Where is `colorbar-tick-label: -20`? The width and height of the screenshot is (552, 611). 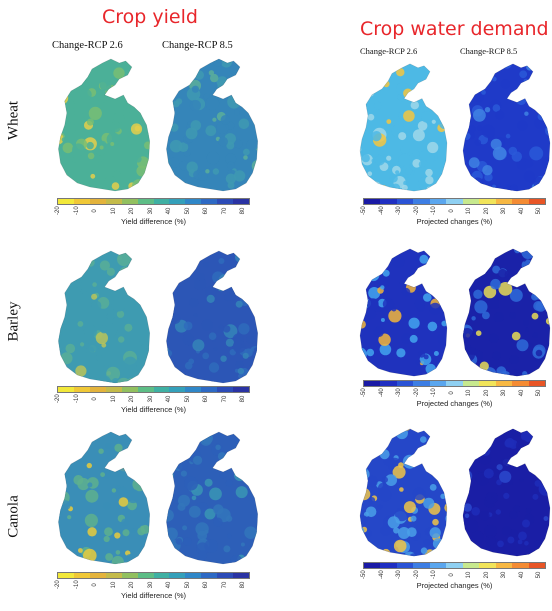 colorbar-tick-label: -20 is located at coordinates (58, 584).